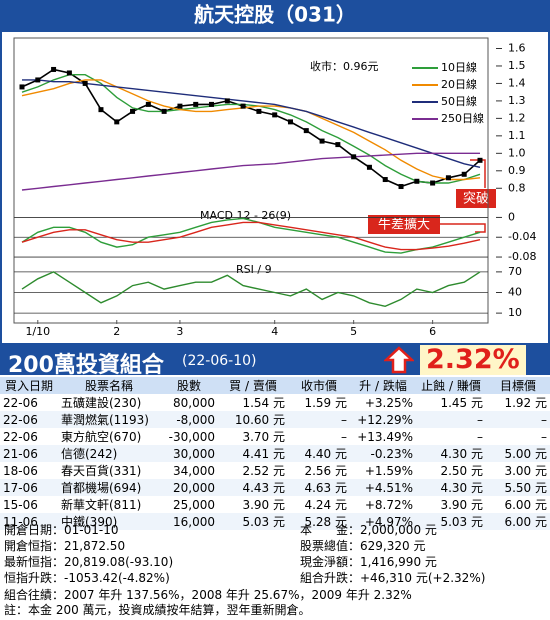 The width and height of the screenshot is (550, 620). I want to click on signal-box, so click(476, 198).